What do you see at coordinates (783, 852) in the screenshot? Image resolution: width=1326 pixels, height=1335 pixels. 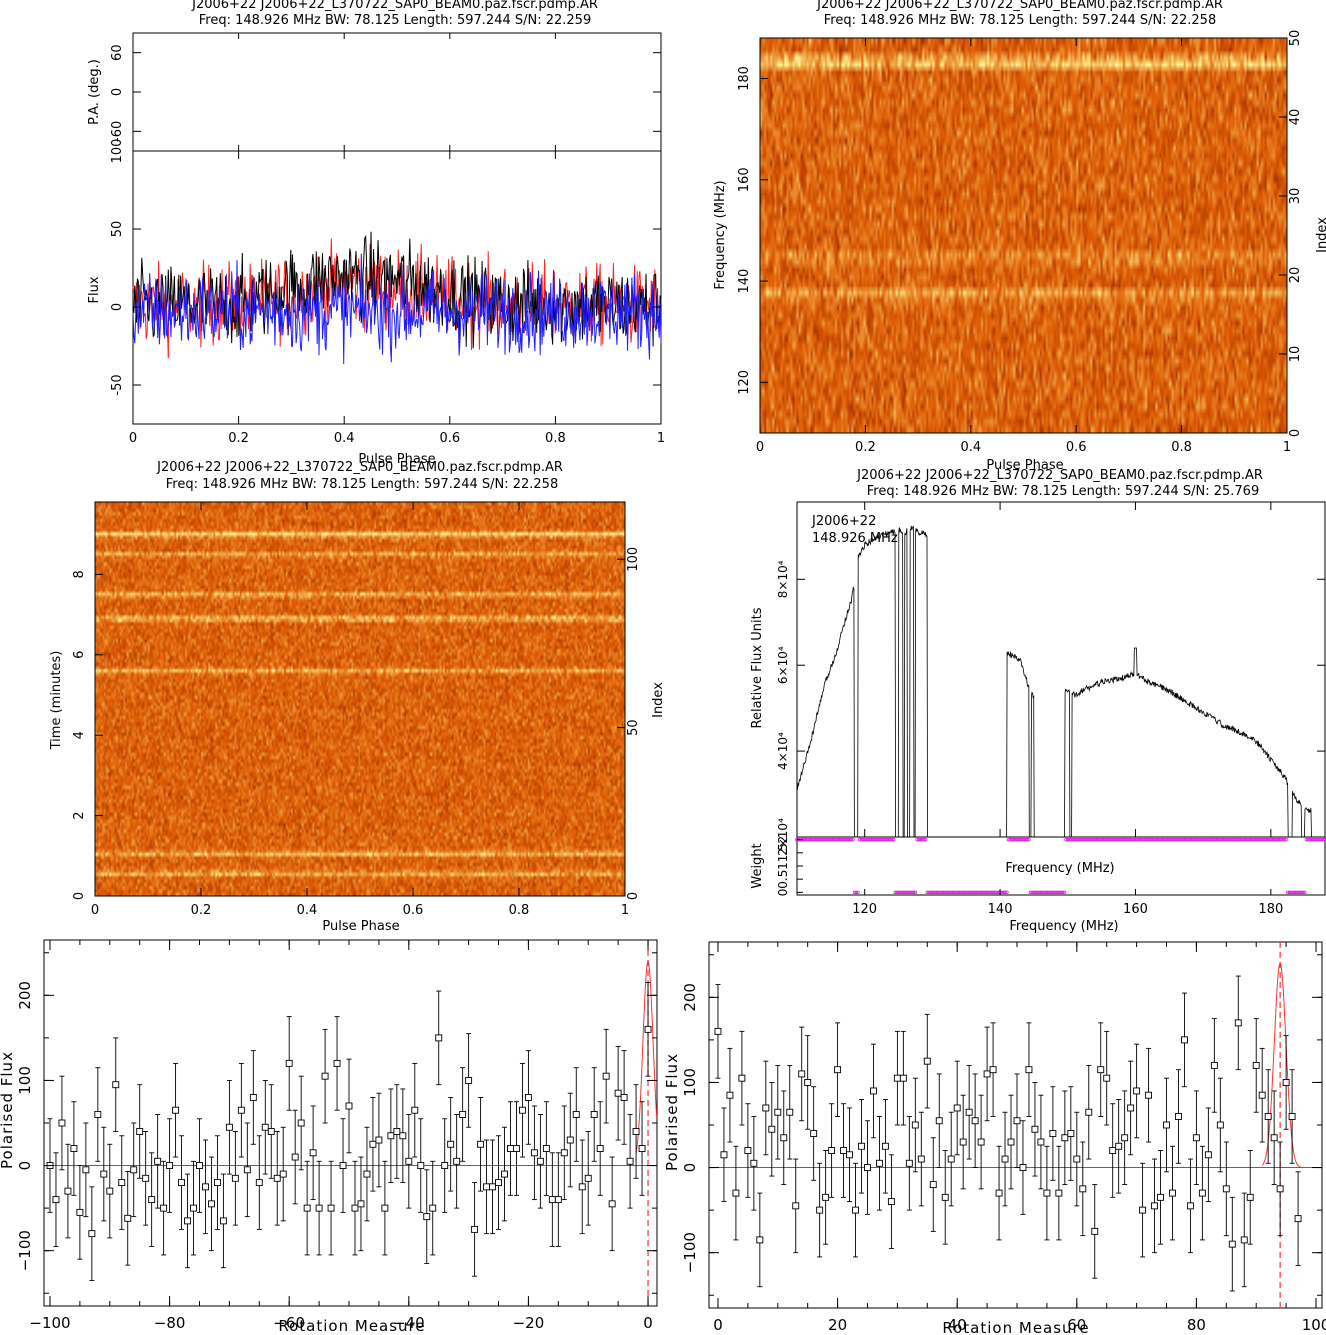 I see `weight-tick-label: 1.5` at bounding box center [783, 852].